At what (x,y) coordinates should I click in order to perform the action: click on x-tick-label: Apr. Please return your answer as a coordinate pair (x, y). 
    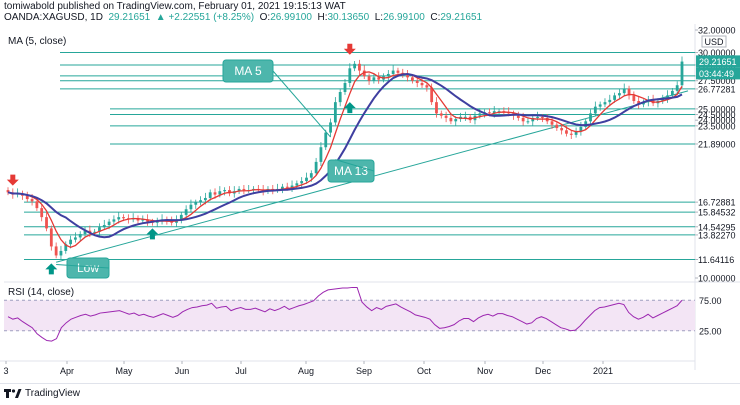
    Looking at the image, I should click on (67, 371).